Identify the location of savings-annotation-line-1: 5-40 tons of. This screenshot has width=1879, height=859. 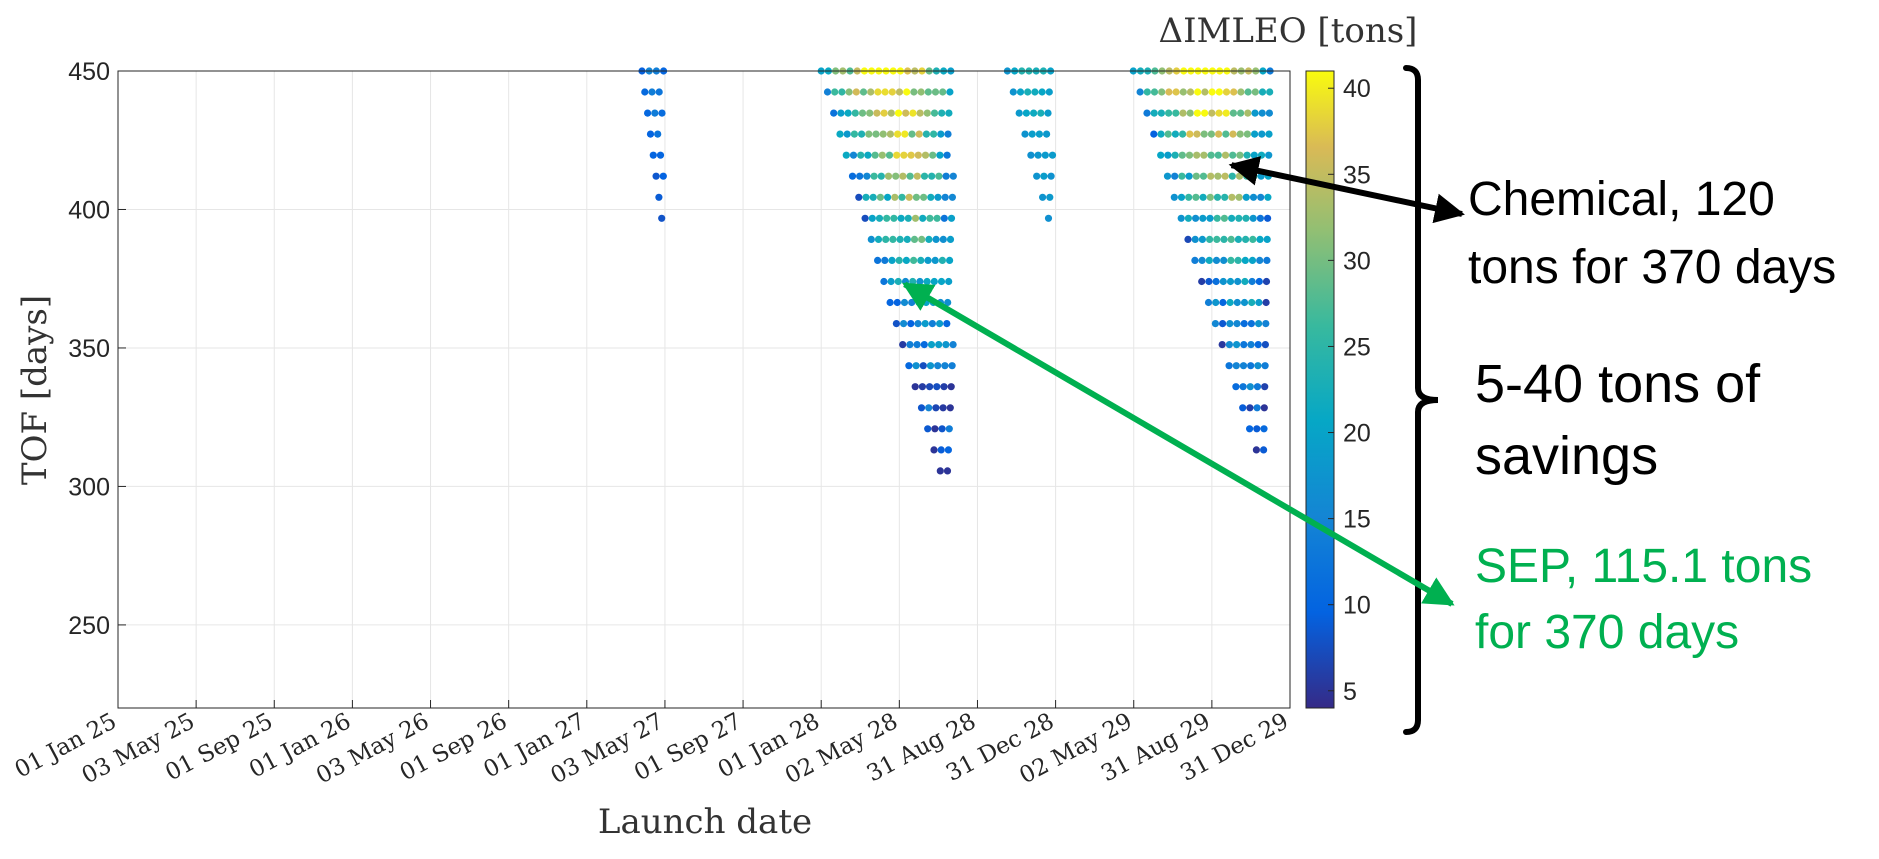
(1618, 384).